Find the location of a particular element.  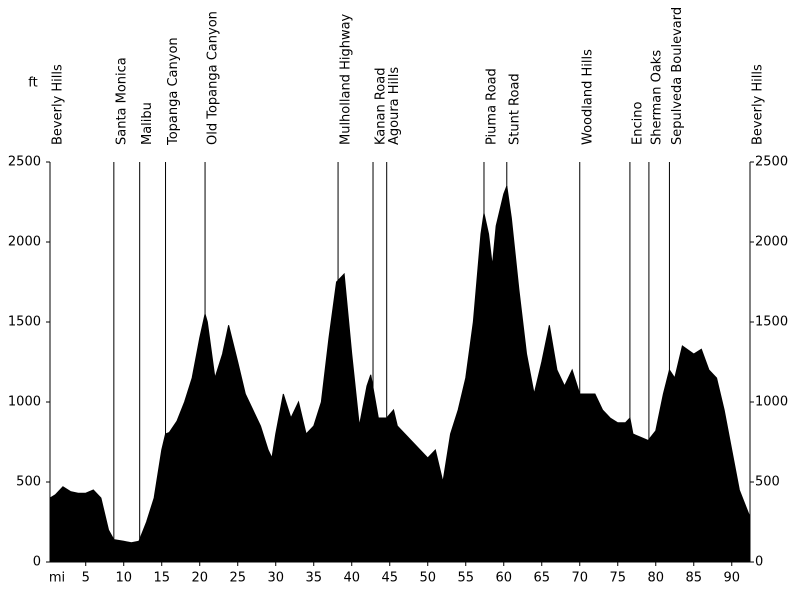

y-axis-label: ft is located at coordinates (32, 83).